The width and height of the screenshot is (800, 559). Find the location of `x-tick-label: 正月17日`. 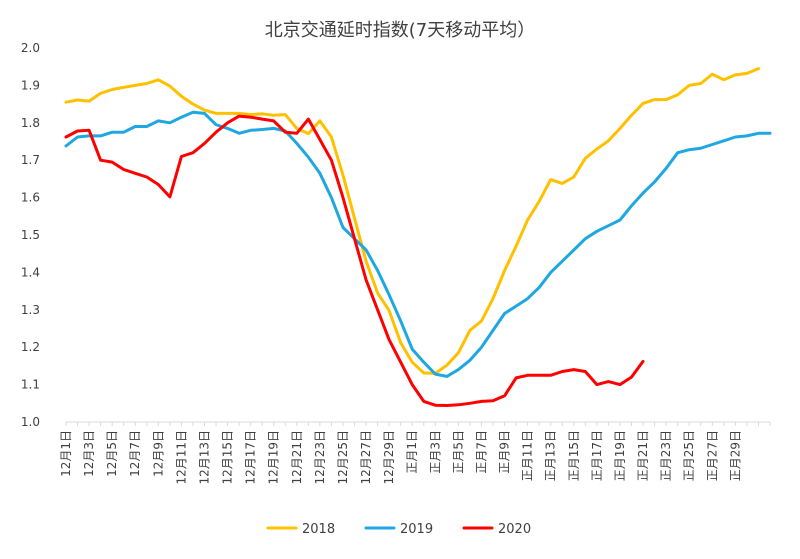

x-tick-label: 正月17日 is located at coordinates (597, 455).